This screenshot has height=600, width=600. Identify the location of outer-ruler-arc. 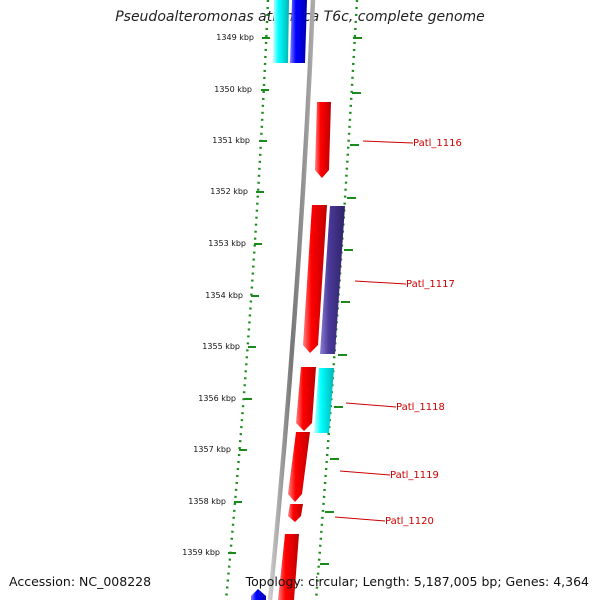
(336, 300).